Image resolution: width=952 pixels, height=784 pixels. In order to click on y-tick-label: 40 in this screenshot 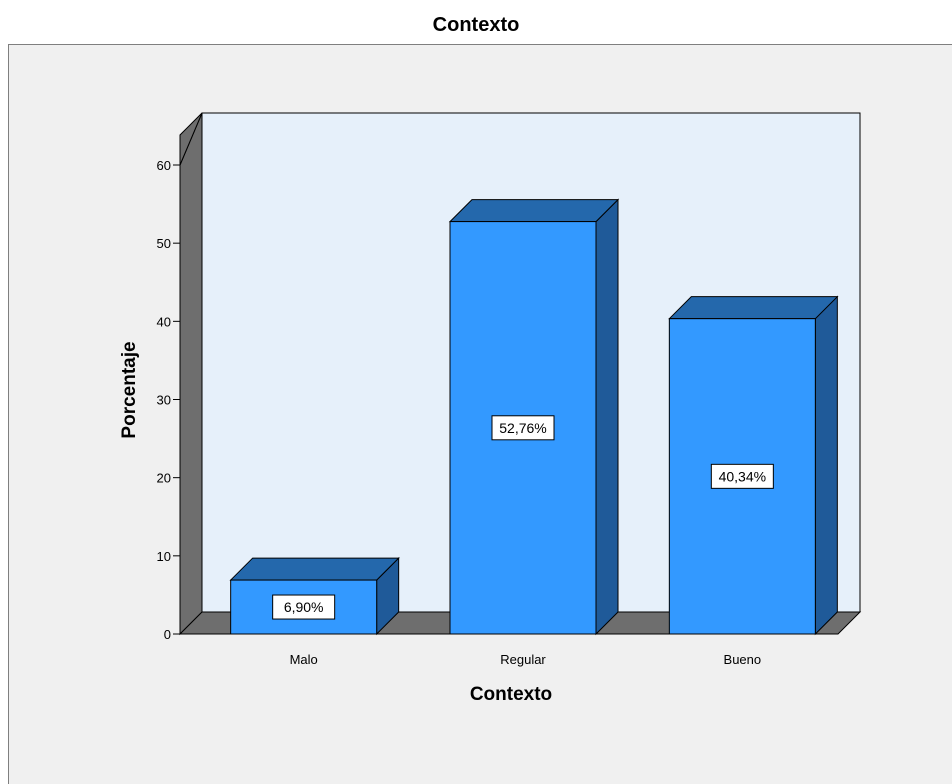, I will do `click(164, 321)`.